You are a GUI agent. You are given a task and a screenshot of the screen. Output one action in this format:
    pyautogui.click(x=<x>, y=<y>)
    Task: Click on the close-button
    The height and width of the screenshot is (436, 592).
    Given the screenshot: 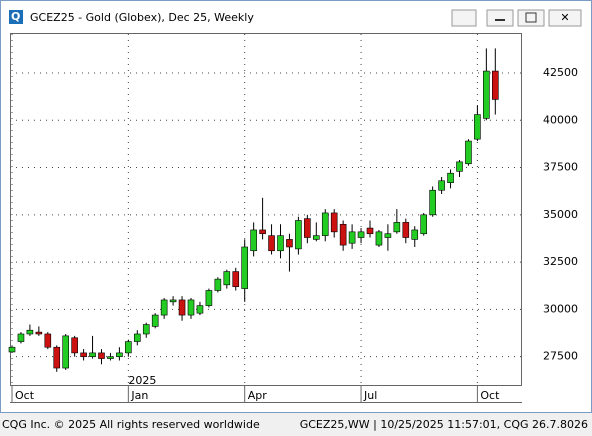 What is the action you would take?
    pyautogui.click(x=565, y=18)
    